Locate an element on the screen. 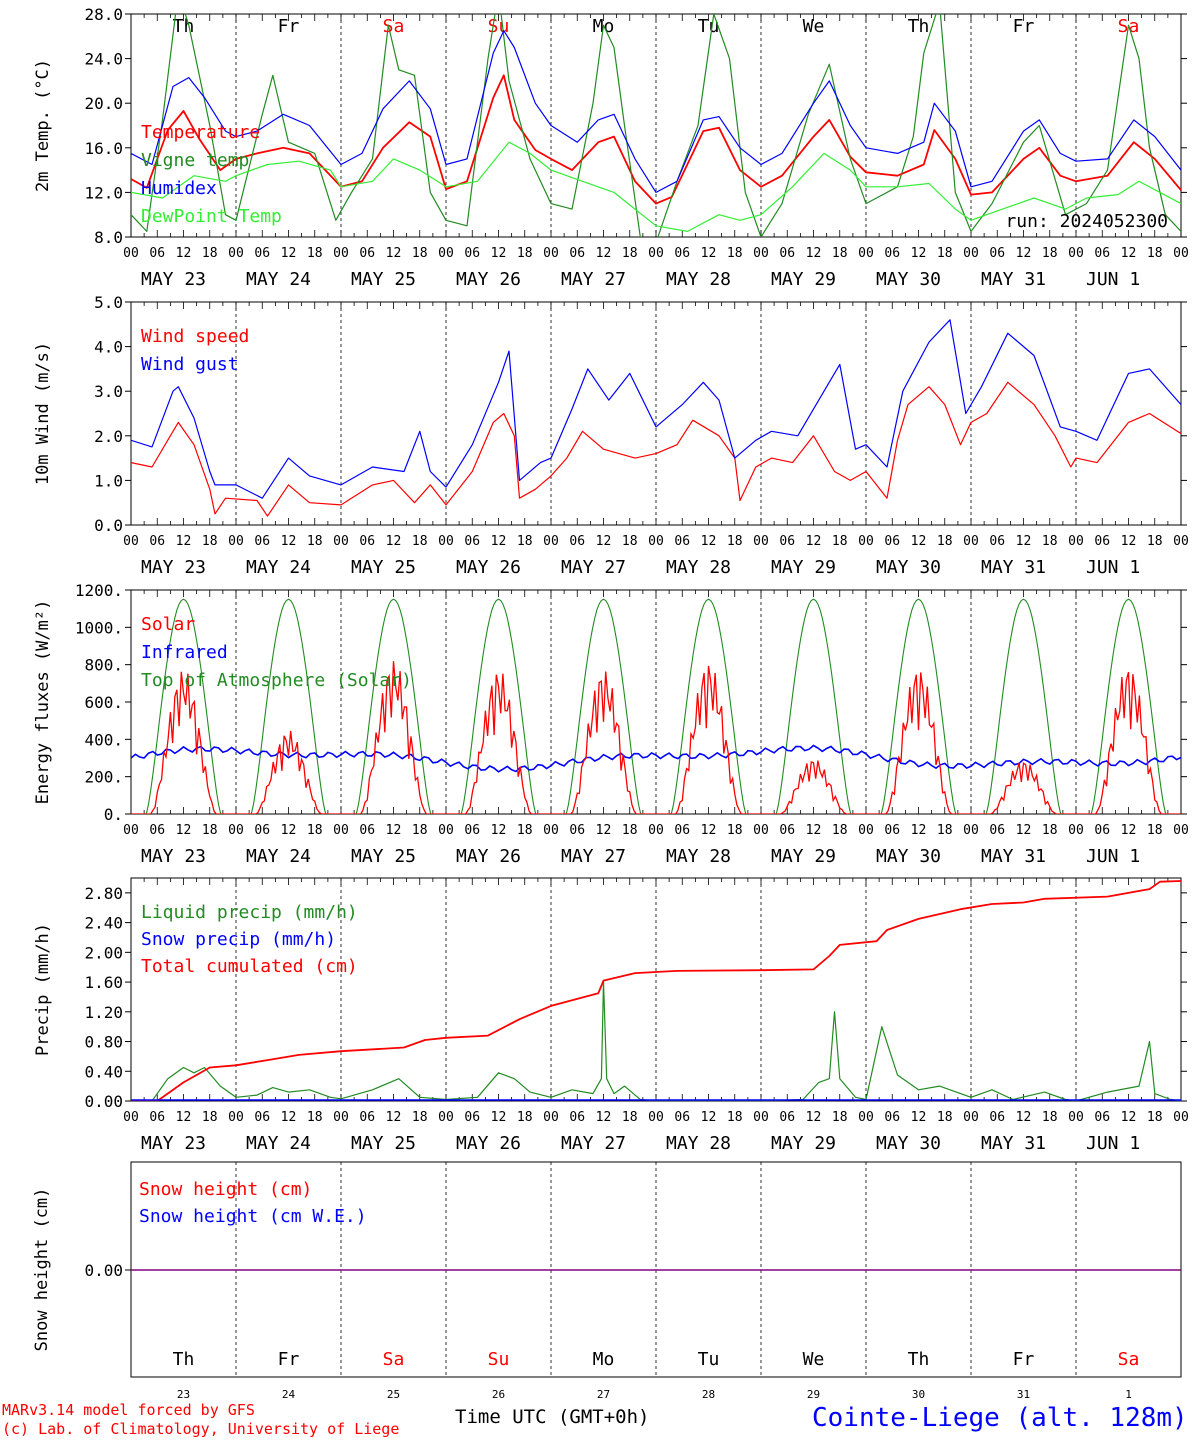  y-tick-label: 2.00 is located at coordinates (103, 952).